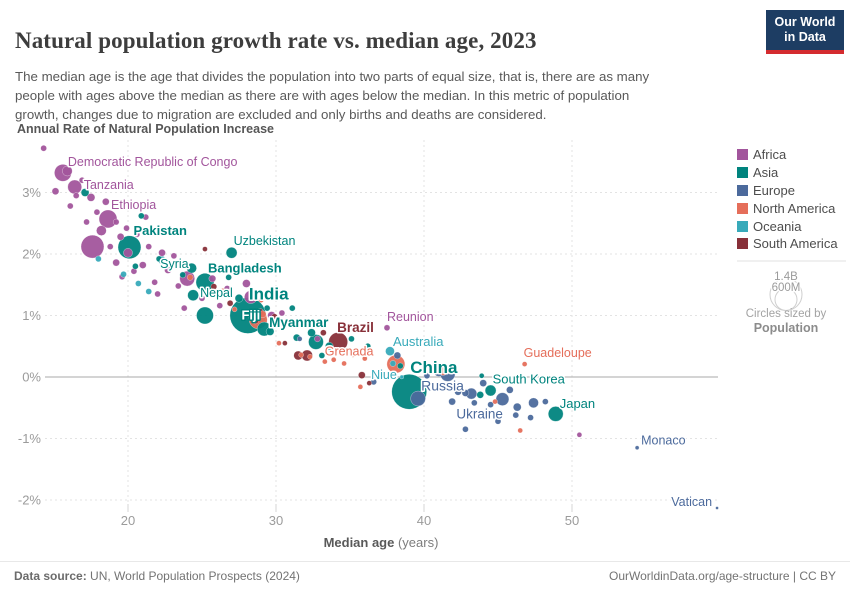 This screenshot has width=850, height=600. Describe the element at coordinates (434, 367) in the screenshot. I see `country-label-china: China` at that location.